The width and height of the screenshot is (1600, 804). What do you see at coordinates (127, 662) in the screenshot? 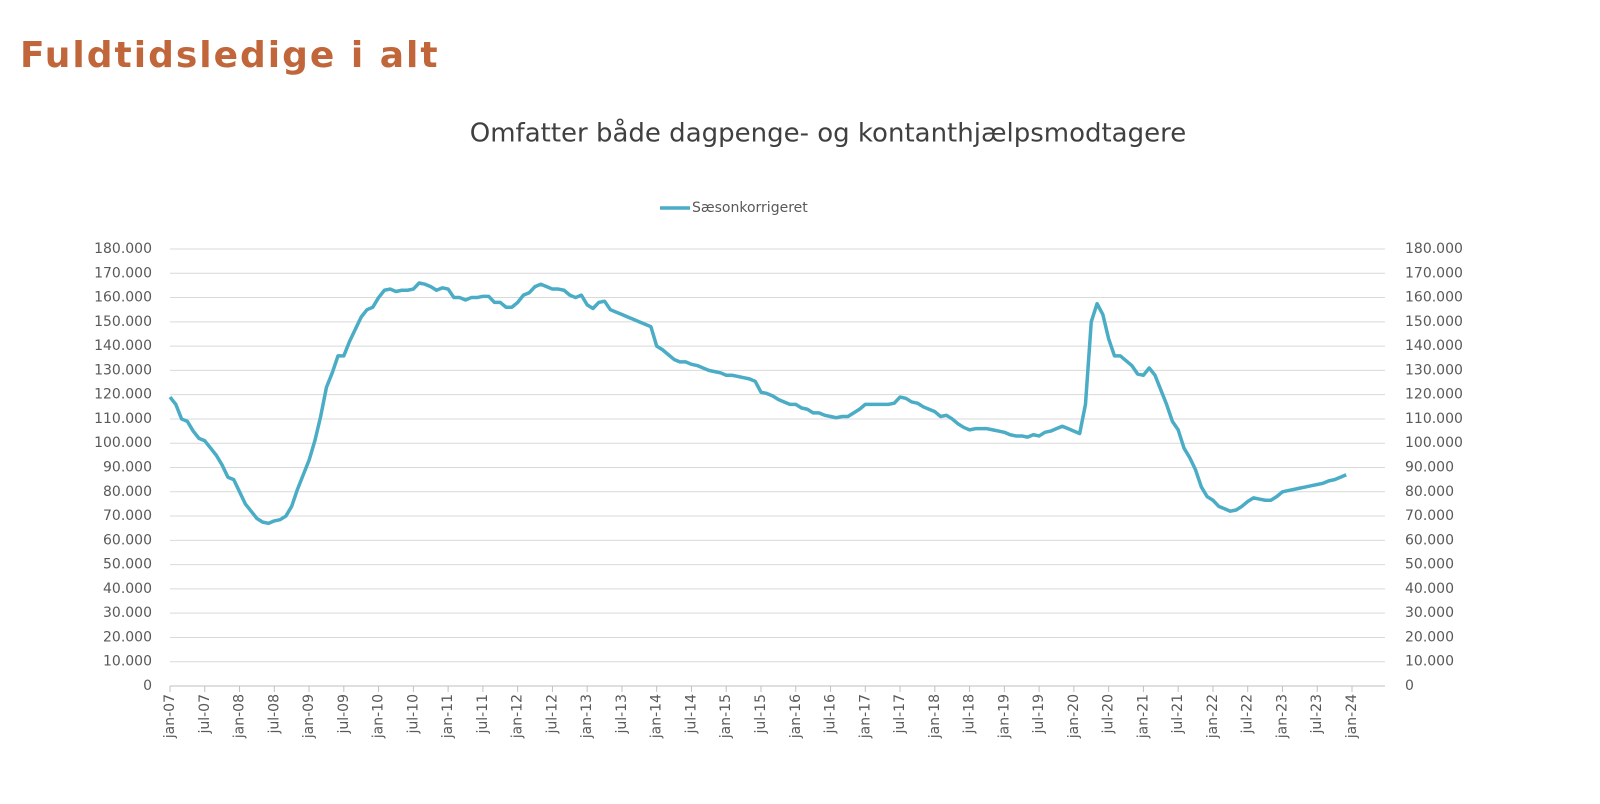
I see `y-tick-label: 10.000` at bounding box center [127, 662].